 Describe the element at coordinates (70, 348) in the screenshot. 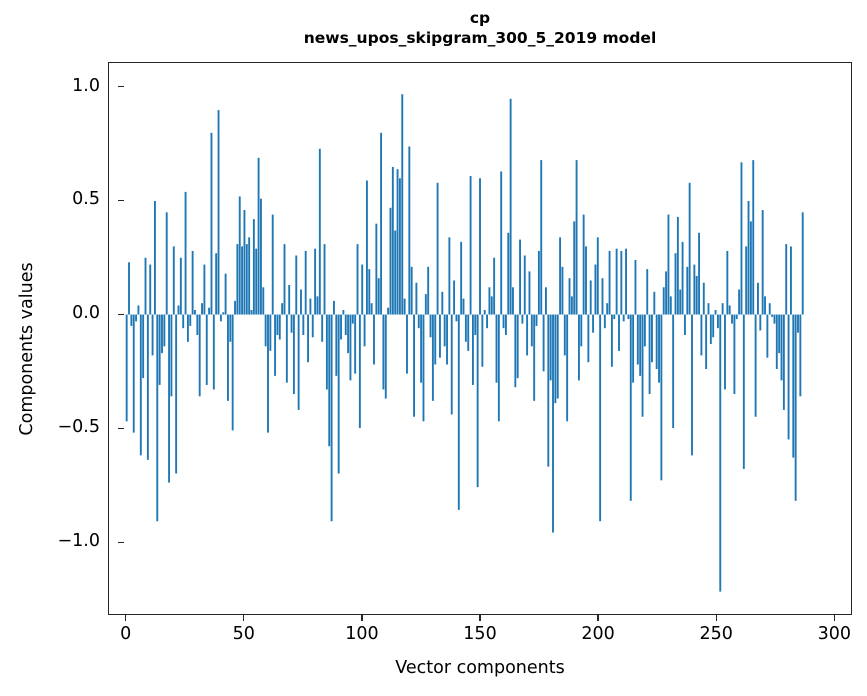

I see `y-axis-tick-labels: 1.0 0.5 0.0 −0.5 −1.0` at that location.